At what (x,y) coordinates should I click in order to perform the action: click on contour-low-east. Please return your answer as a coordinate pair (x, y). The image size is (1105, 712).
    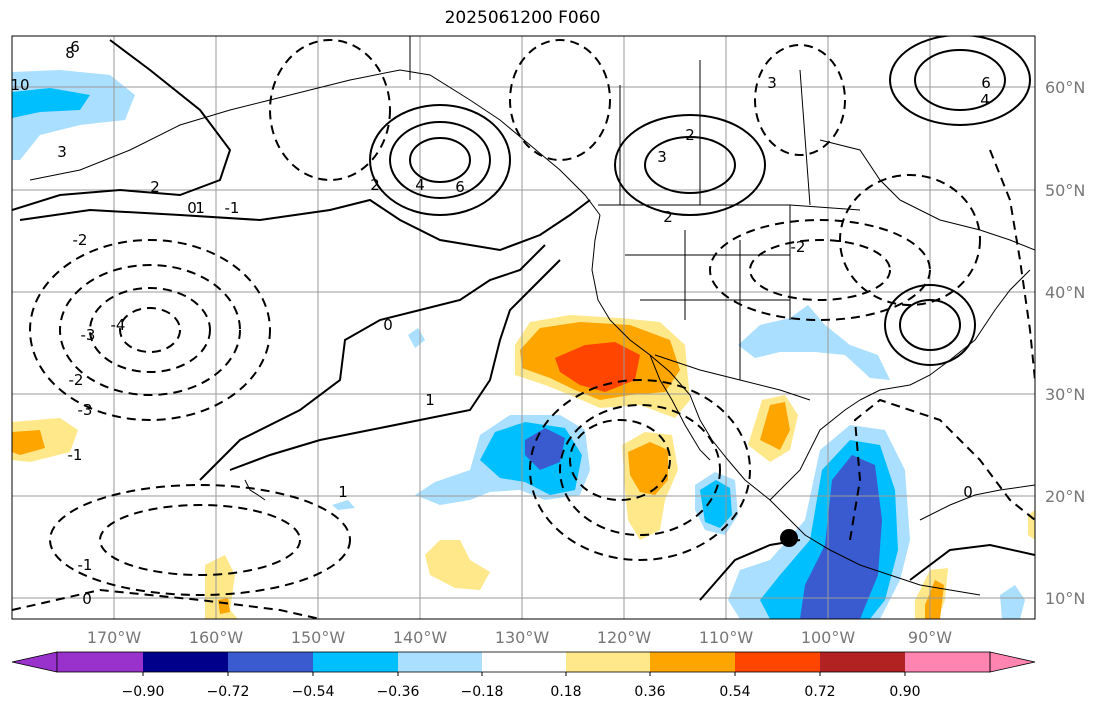
    Looking at the image, I should click on (910, 240).